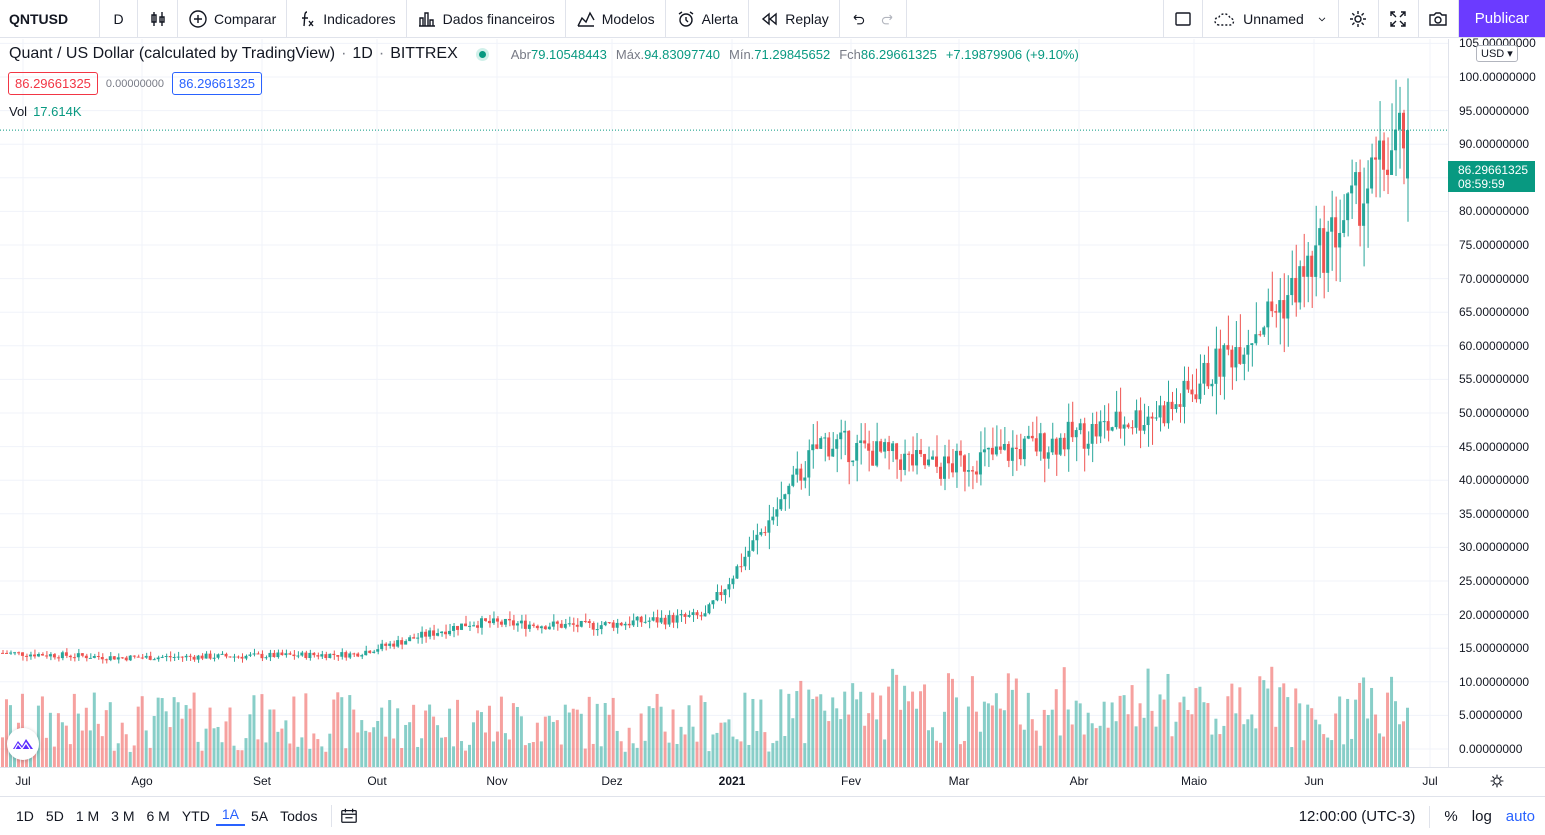 Image resolution: width=1545 pixels, height=835 pixels. I want to click on log-scale-button: log, so click(1481, 816).